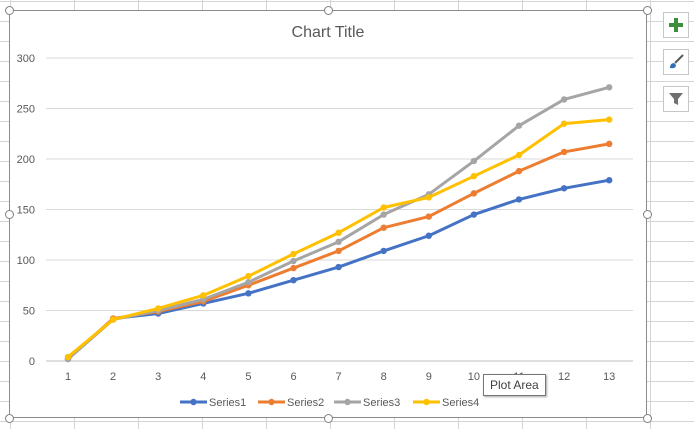 The height and width of the screenshot is (429, 694). What do you see at coordinates (248, 377) in the screenshot?
I see `x-tick-label: 5` at bounding box center [248, 377].